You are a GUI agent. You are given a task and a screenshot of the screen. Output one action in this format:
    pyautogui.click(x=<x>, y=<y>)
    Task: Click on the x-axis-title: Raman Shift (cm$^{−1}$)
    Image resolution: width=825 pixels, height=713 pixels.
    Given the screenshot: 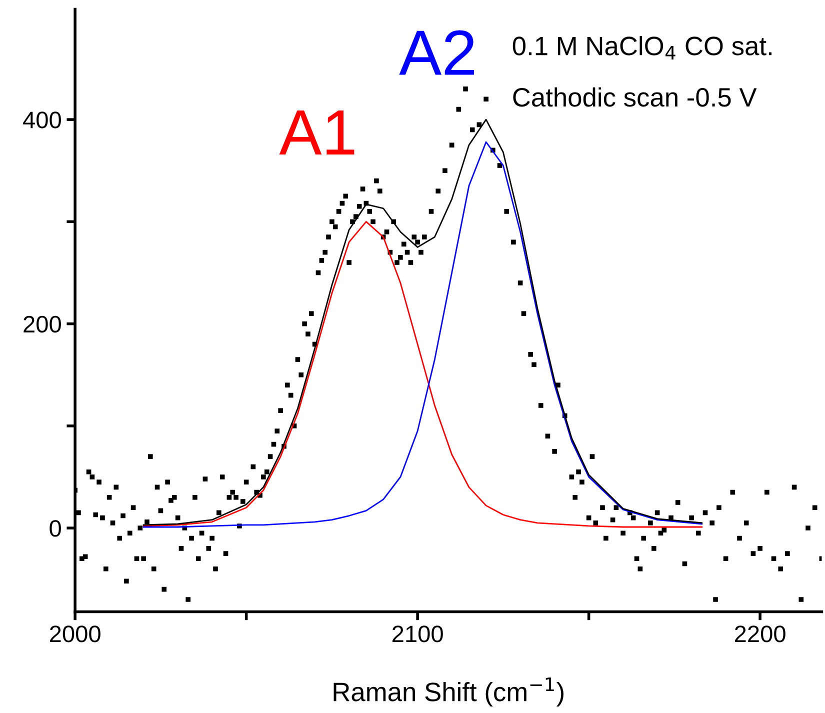 What is the action you would take?
    pyautogui.click(x=449, y=692)
    